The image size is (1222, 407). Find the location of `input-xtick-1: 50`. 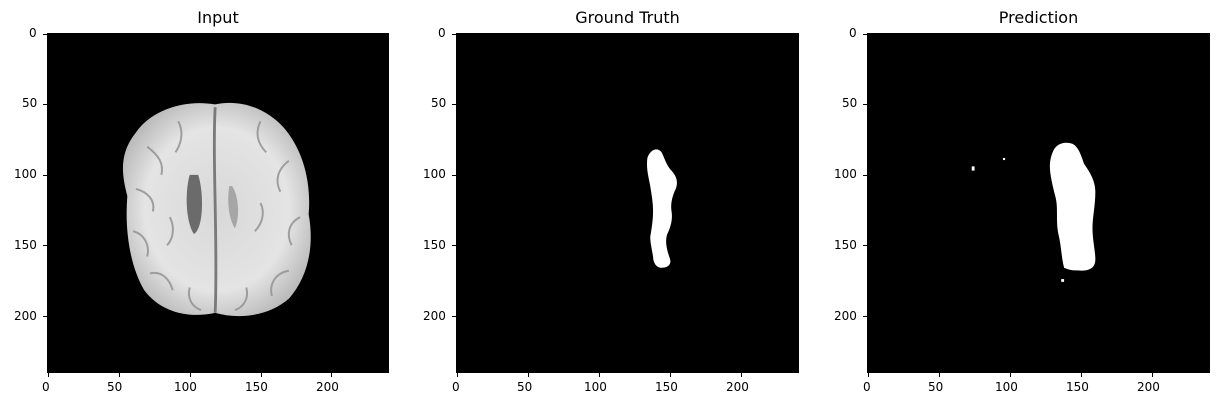

input-xtick-1: 50 is located at coordinates (115, 387).